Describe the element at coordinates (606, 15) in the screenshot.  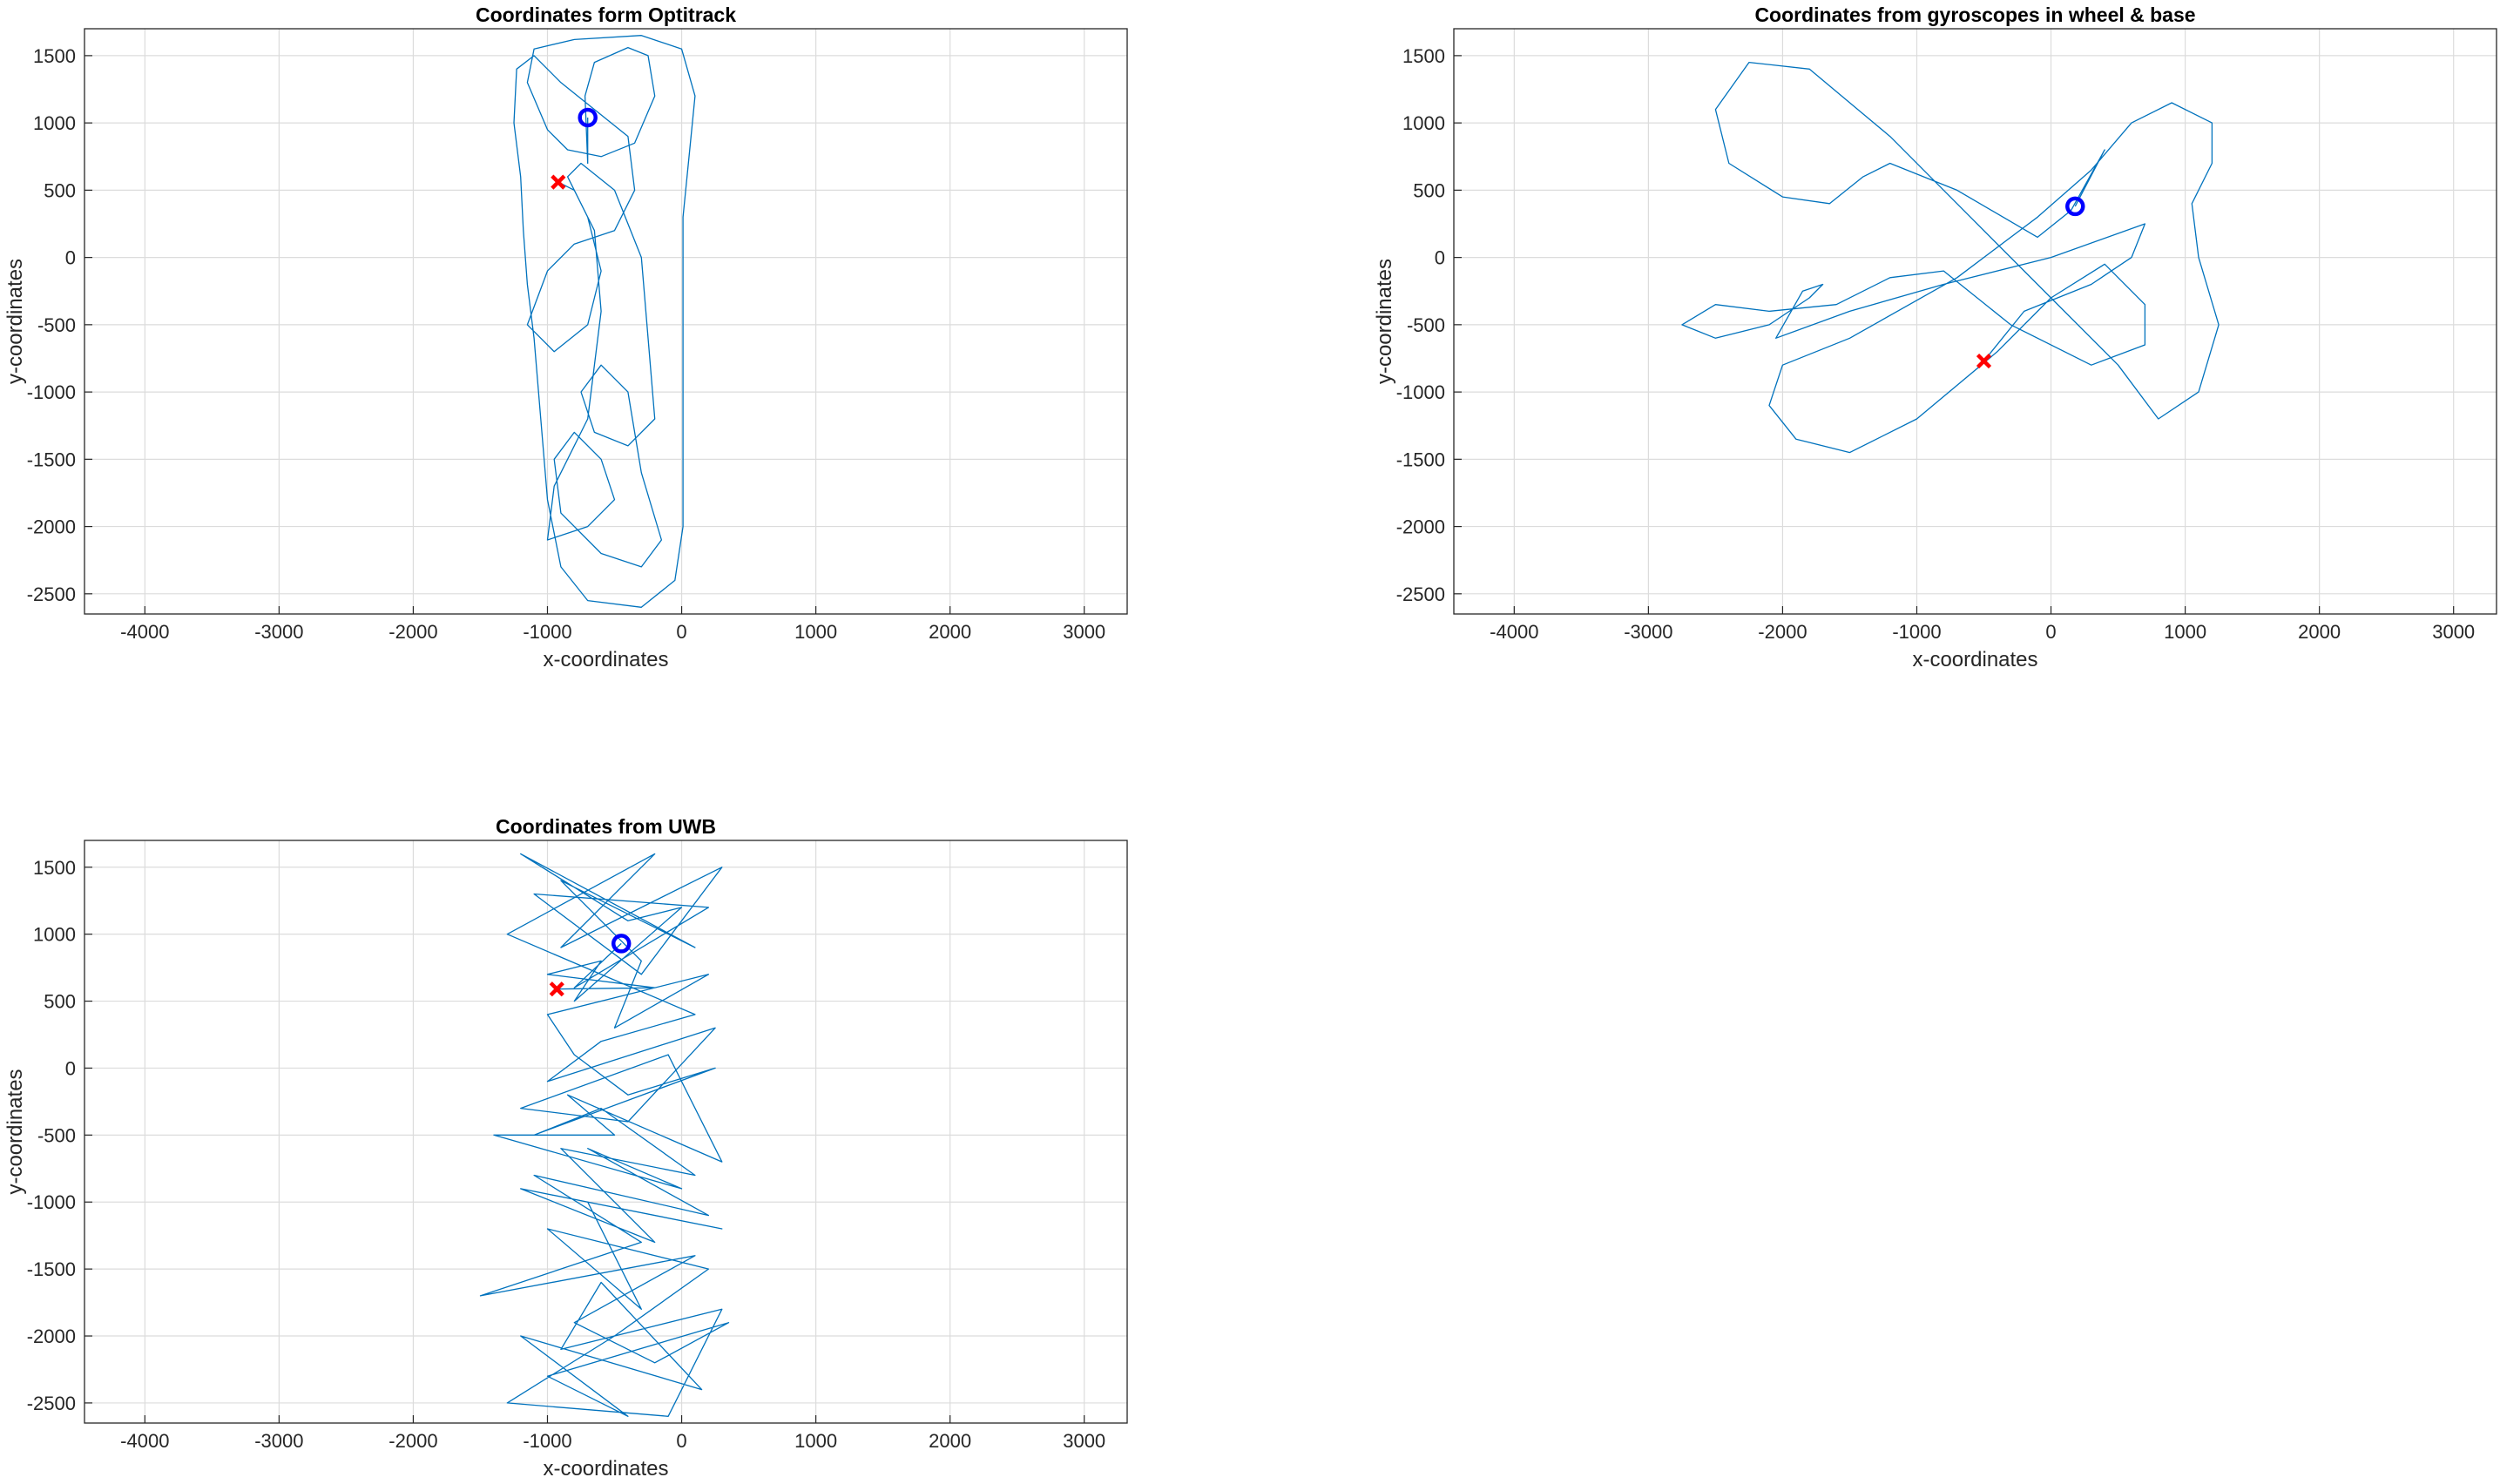
I see `chart-title: Coordinates form Optitrack` at that location.